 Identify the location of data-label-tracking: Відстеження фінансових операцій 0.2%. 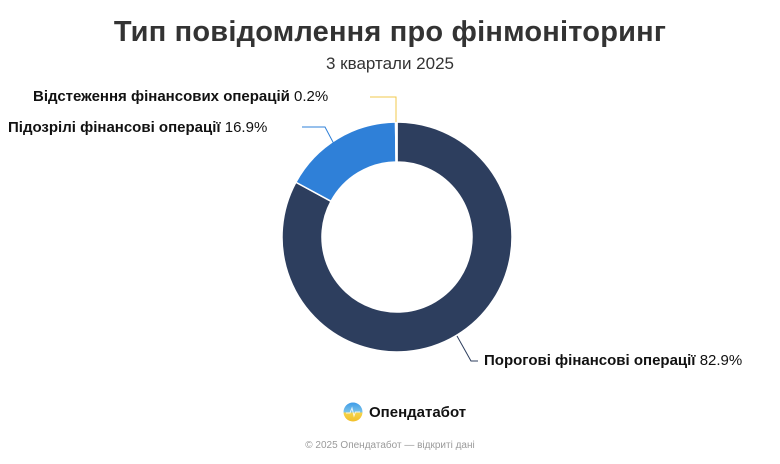
(180, 96).